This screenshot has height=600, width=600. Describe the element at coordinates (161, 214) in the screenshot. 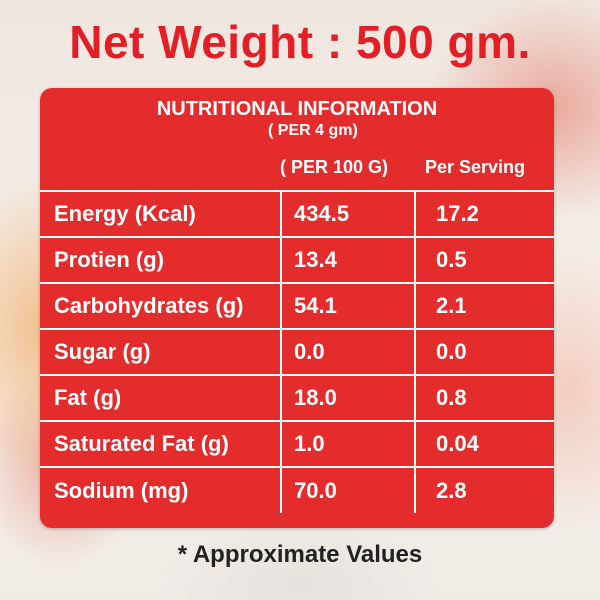

I see `nutrient-name: Energy (Kcal)` at that location.